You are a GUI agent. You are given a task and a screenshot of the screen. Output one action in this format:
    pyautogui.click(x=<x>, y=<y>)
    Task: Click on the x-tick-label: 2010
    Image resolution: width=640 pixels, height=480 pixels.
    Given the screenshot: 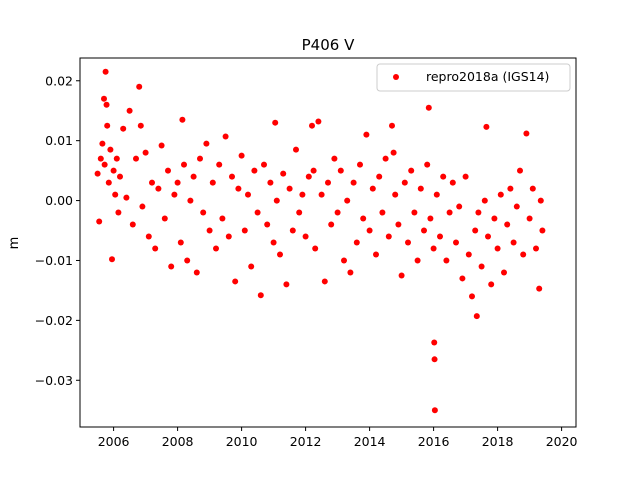 What is the action you would take?
    pyautogui.click(x=242, y=441)
    